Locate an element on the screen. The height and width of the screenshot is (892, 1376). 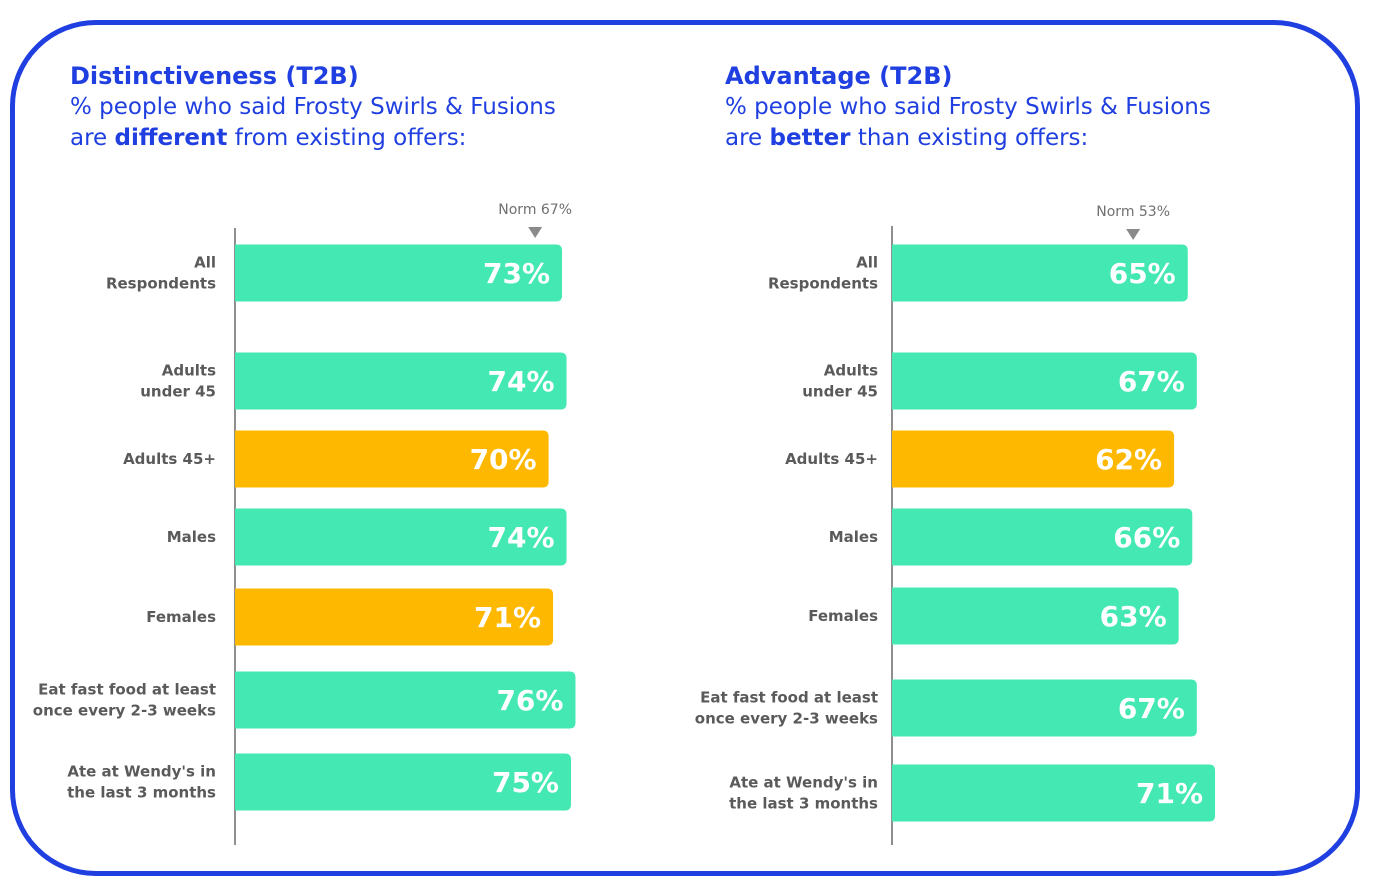
chart-2-category-label-1: All Respondents is located at coordinates (823, 273).